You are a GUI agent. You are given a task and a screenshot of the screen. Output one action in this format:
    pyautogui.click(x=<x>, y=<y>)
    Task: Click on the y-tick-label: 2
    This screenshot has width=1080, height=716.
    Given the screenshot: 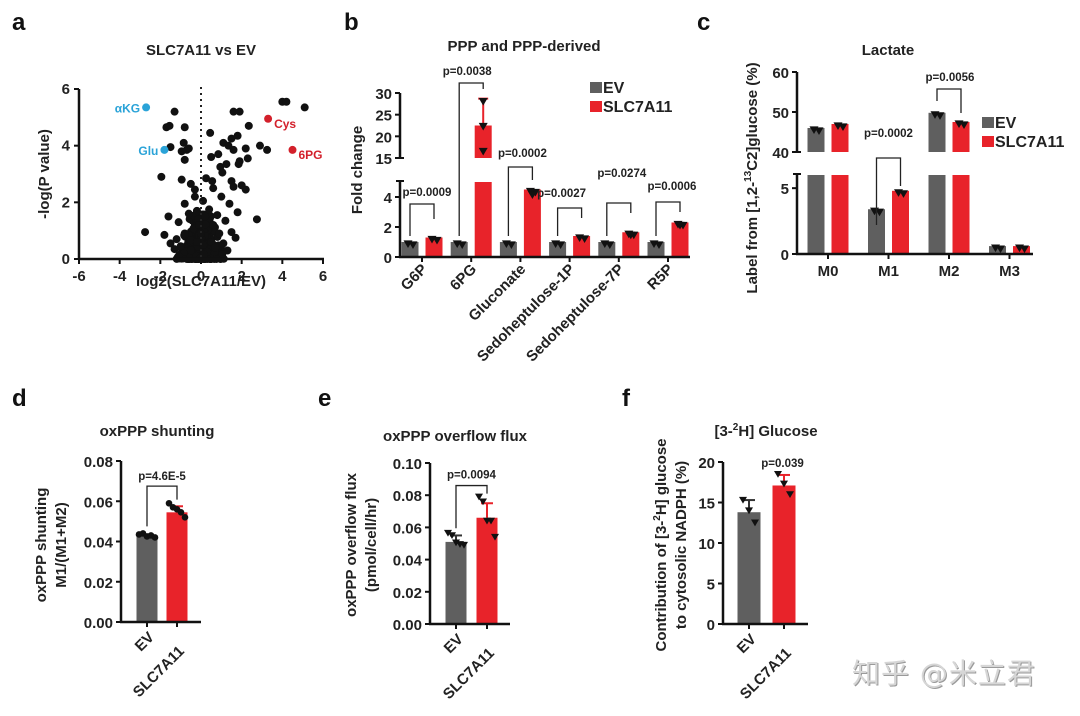 What is the action you would take?
    pyautogui.click(x=66, y=202)
    